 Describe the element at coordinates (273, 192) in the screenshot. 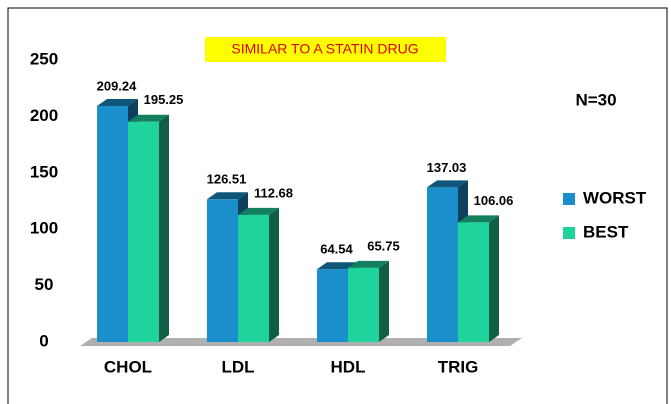

I see `data-label: 112.68` at that location.